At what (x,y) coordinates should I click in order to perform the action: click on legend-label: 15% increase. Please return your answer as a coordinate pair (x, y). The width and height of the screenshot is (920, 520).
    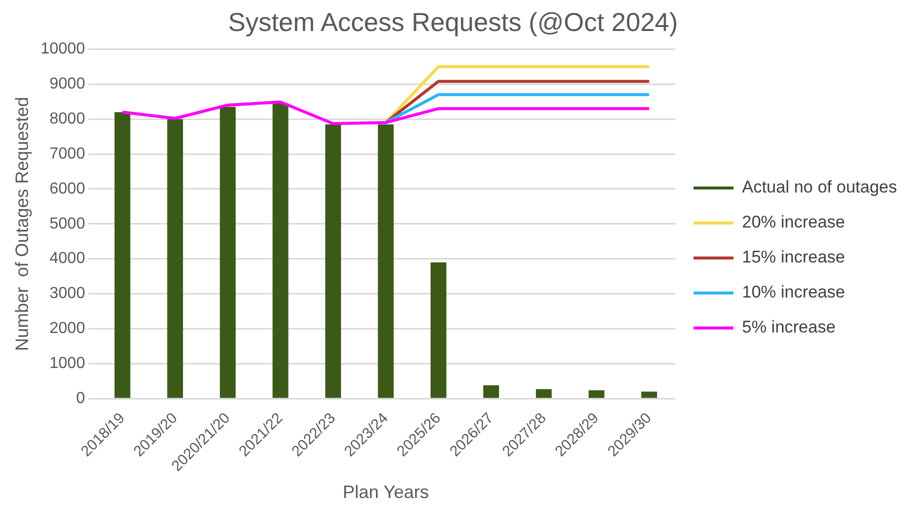
    Looking at the image, I should click on (794, 257).